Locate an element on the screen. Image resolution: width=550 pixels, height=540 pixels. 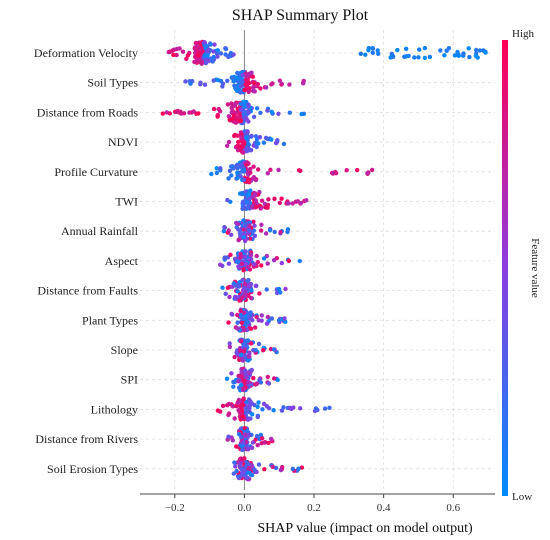
x-axis-title: SHAP value (impact on model output) is located at coordinates (365, 528).